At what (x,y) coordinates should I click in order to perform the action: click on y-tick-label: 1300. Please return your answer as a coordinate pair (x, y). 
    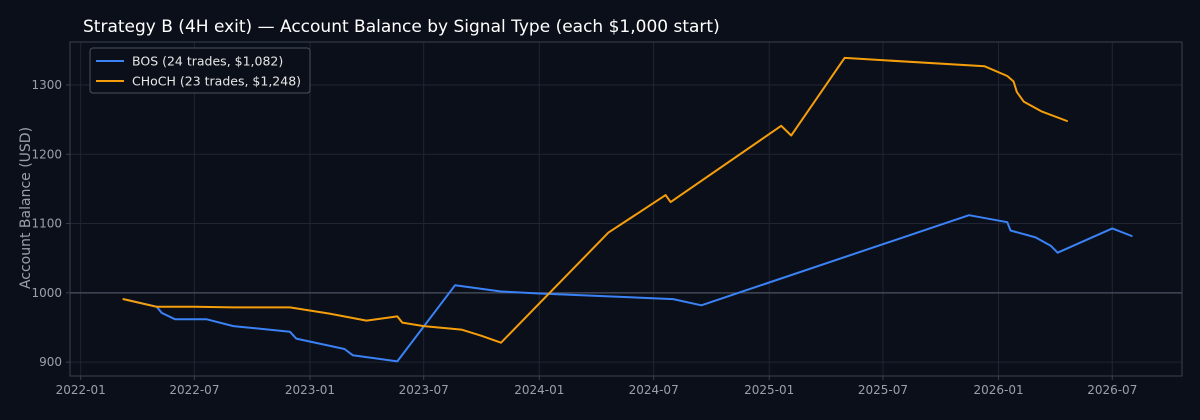
    Looking at the image, I should click on (46, 85).